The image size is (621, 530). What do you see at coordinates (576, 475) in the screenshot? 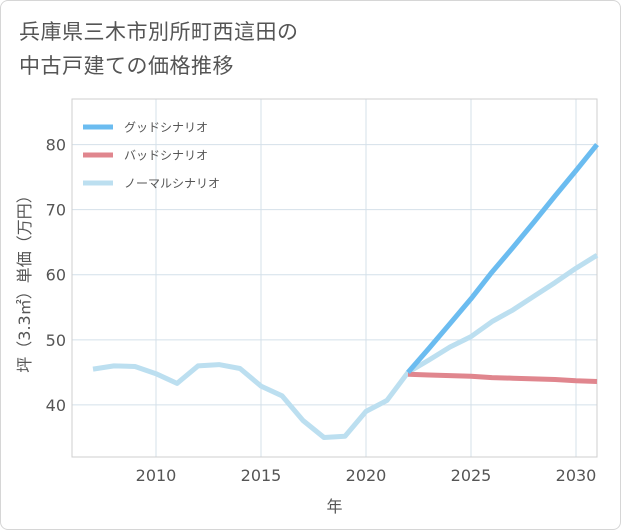
I see `x-tick-label-2030: 2030` at bounding box center [576, 475].